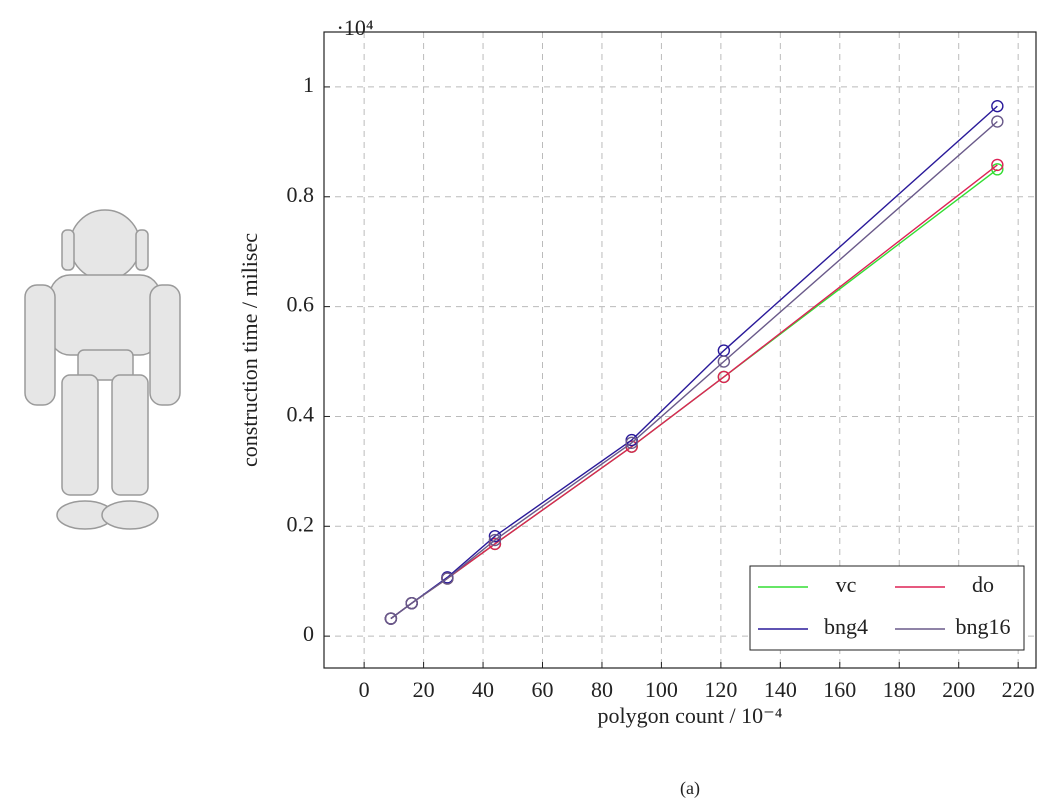 This screenshot has height=812, width=1048. I want to click on x-axis-label: polygon count / 10⁻⁴, so click(690, 715).